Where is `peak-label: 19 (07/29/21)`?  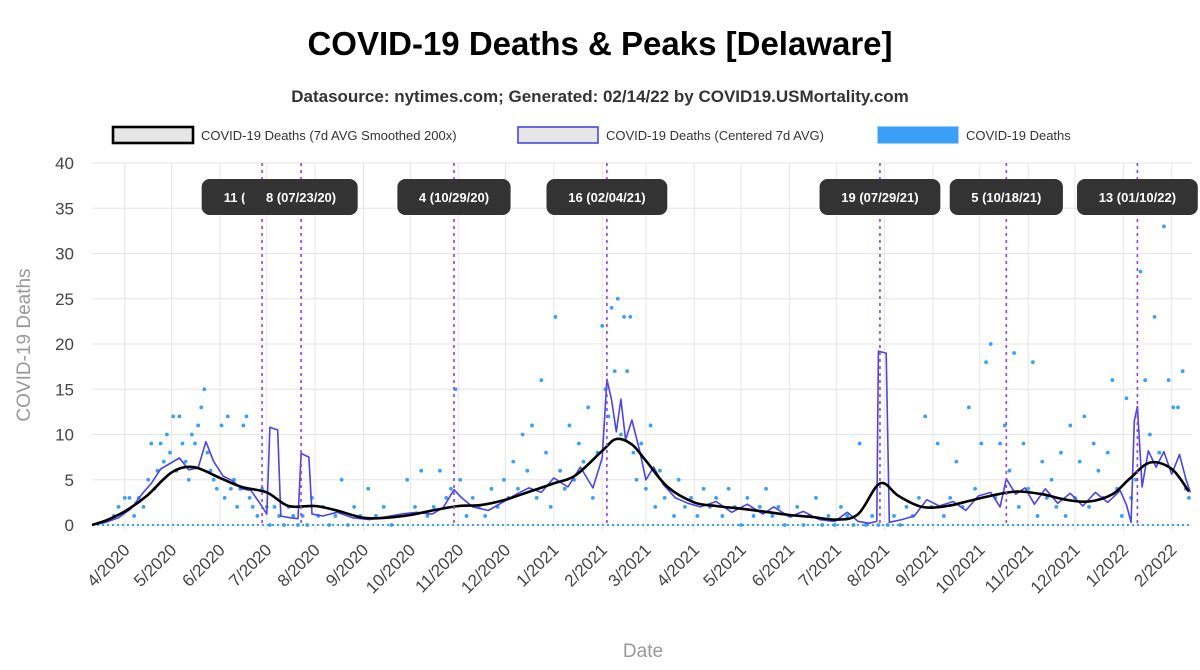
peak-label: 19 (07/29/21) is located at coordinates (879, 197).